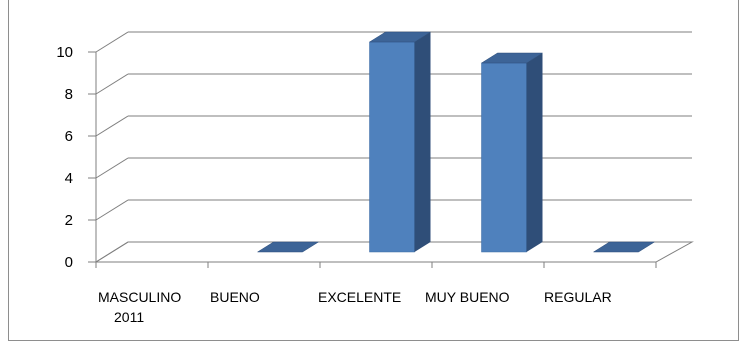 The height and width of the screenshot is (342, 740). I want to click on x-category-label: MASCULINO, so click(139, 297).